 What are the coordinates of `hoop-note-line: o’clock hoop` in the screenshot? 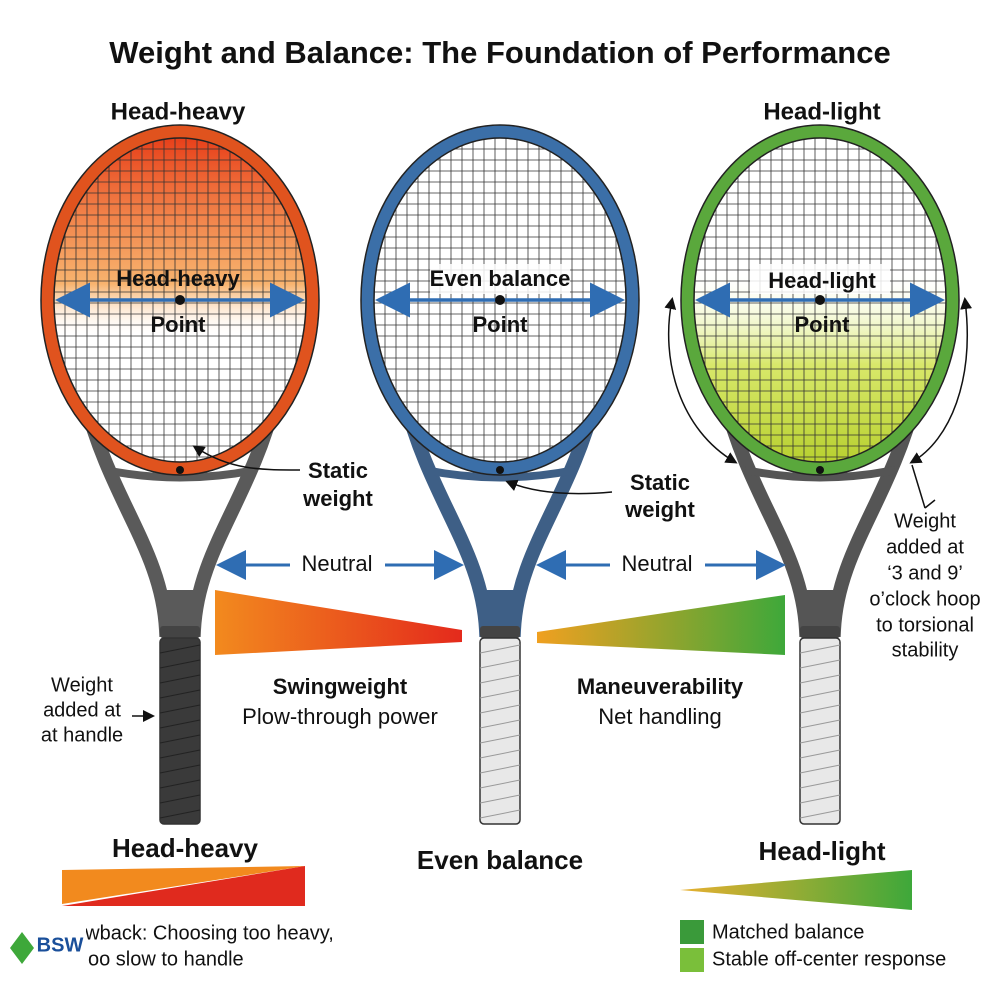 It's located at (924, 599).